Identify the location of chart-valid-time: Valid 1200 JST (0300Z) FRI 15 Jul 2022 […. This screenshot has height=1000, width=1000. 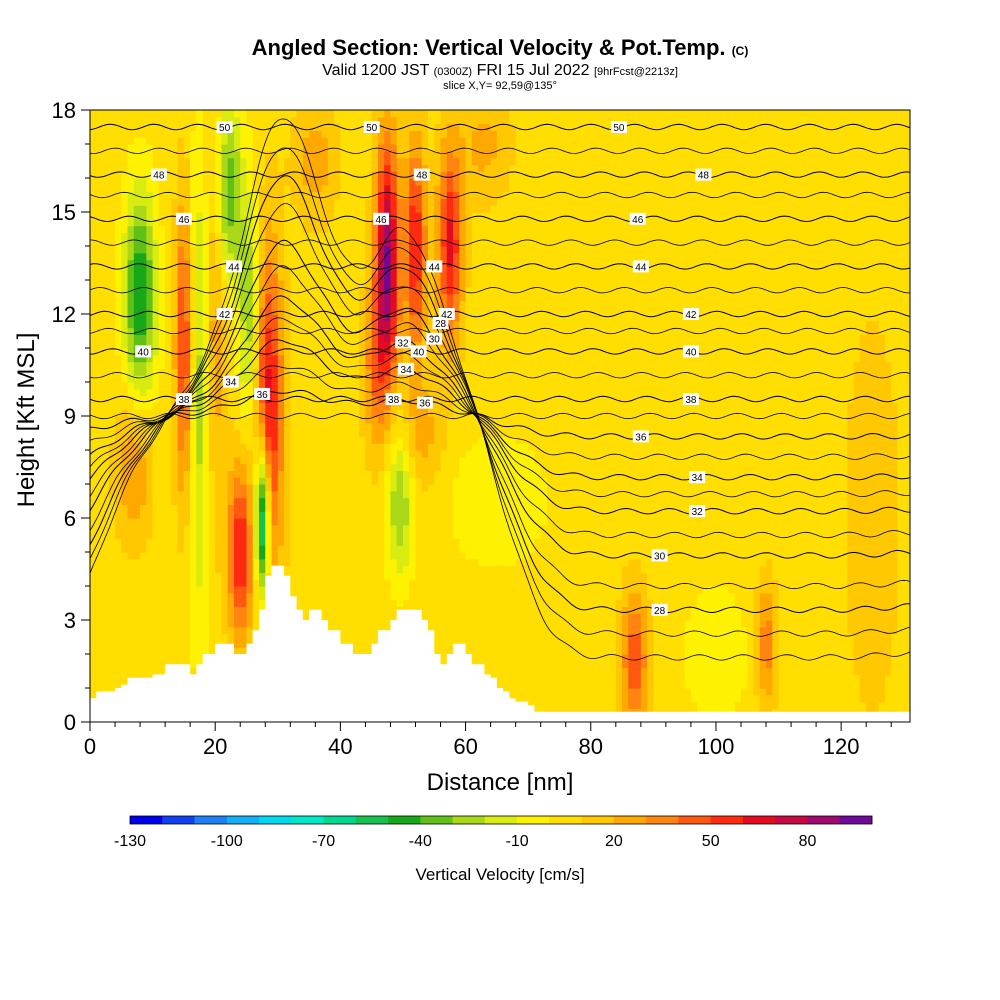
(500, 71).